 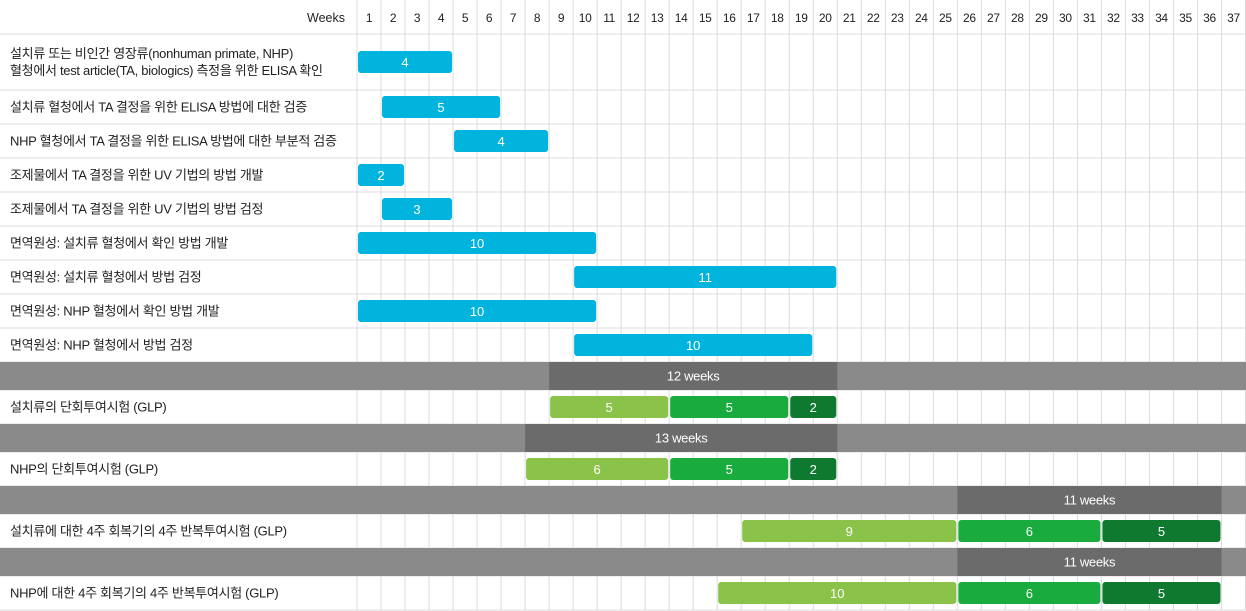 I want to click on phase-label: 12 weeks, so click(x=693, y=376).